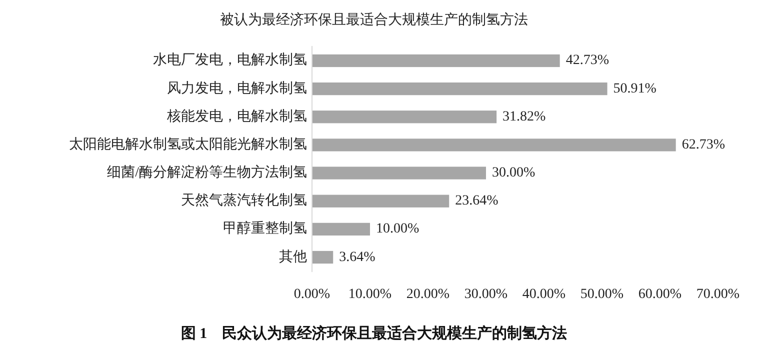 The image size is (758, 351). Describe the element at coordinates (374, 333) in the screenshot. I see `caption: 图 1 民众认为最经济环保且最适合大规模生产的制氢方法` at that location.